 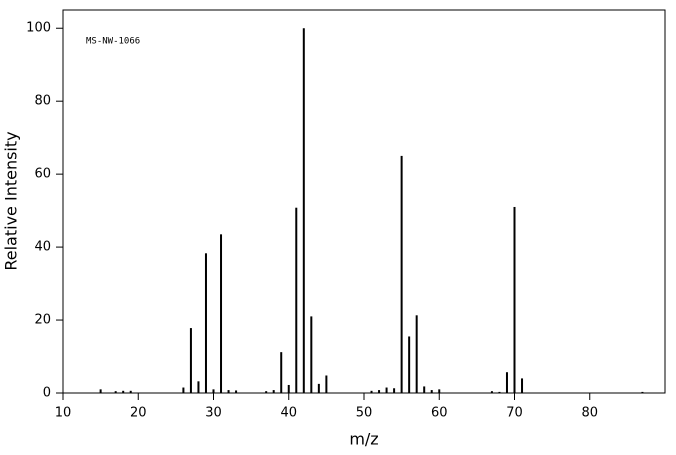 I want to click on y-tick-label: 40, so click(x=42, y=247).